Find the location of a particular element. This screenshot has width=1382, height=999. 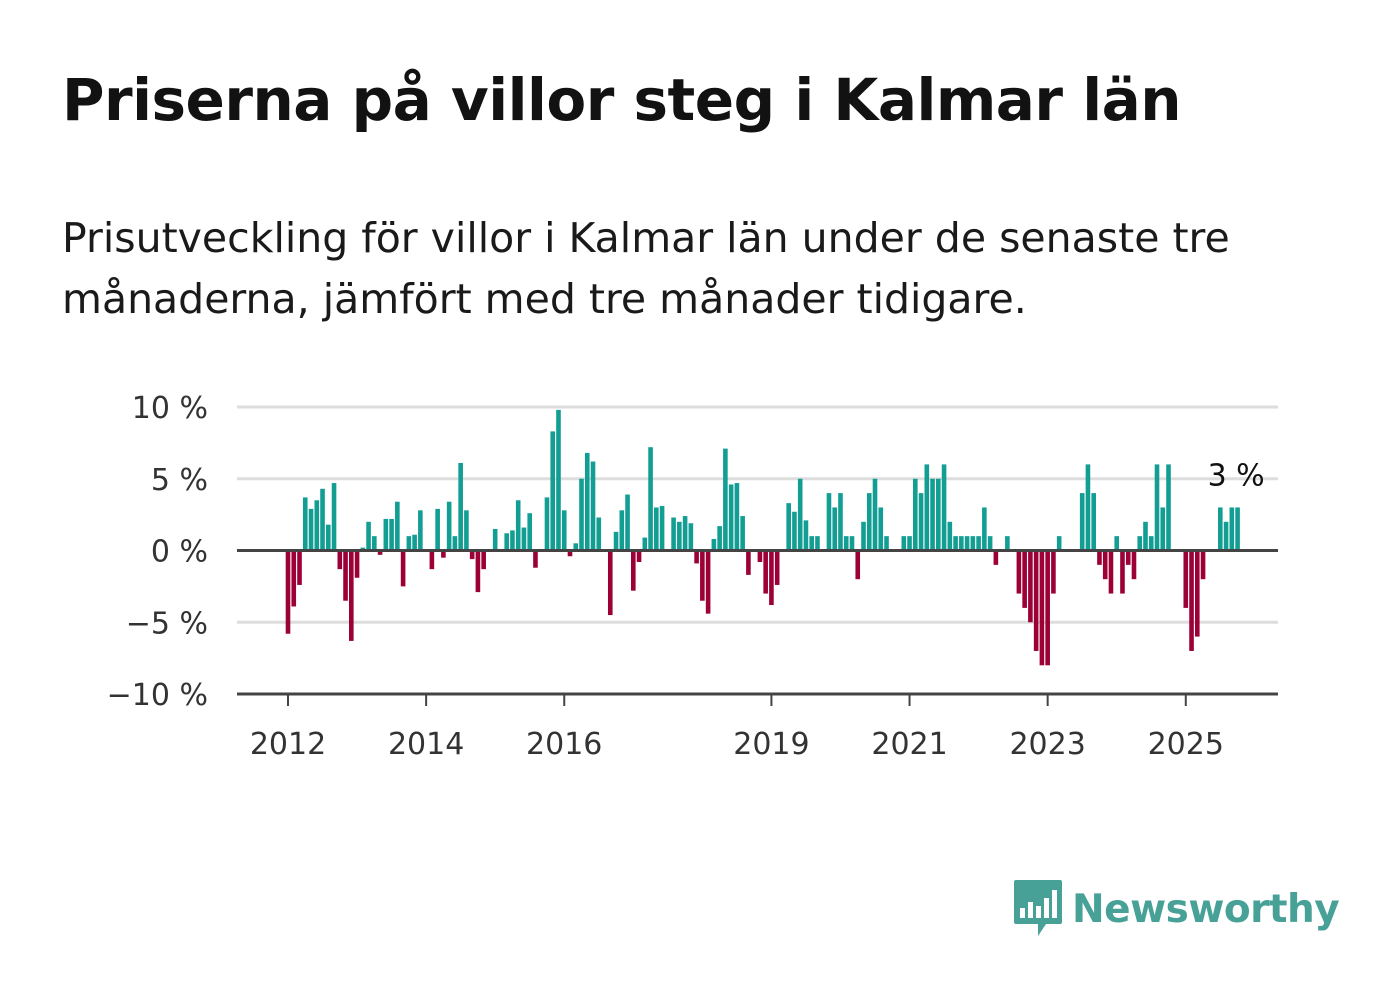

x-tick-label: 2014 is located at coordinates (426, 744).